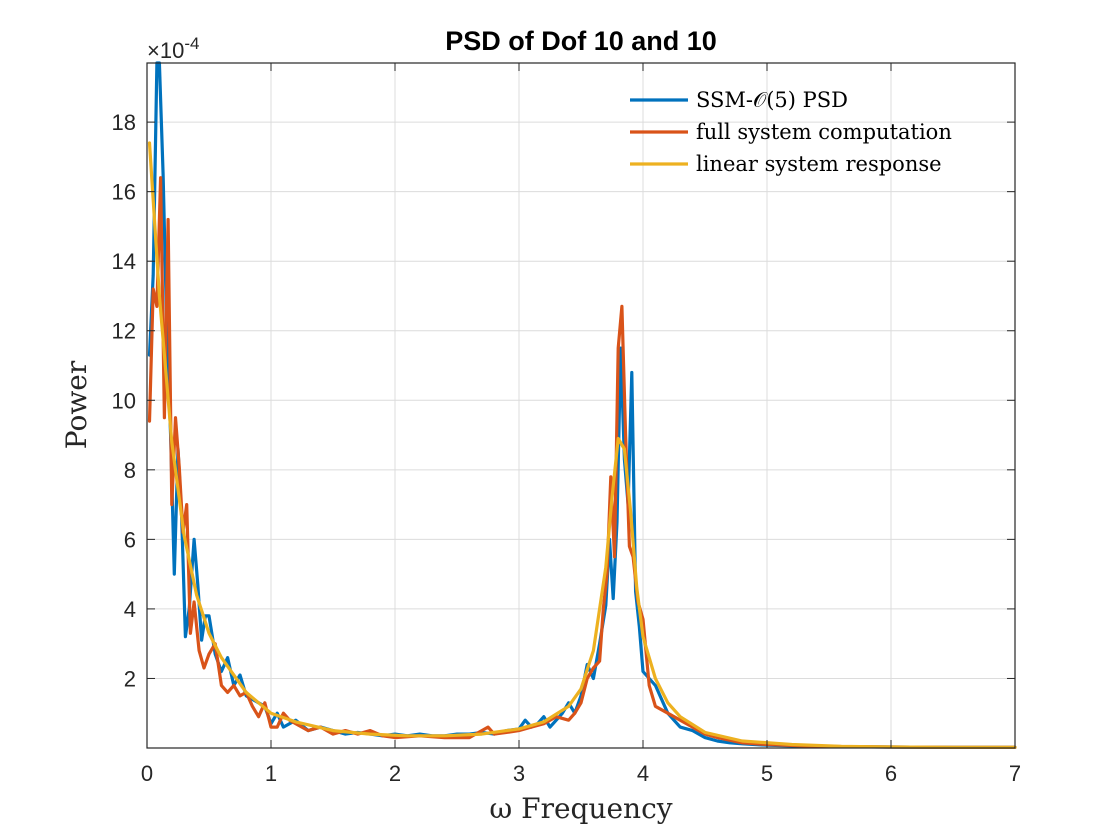 Image resolution: width=1120 pixels, height=840 pixels. Describe the element at coordinates (824, 132) in the screenshot. I see `legend-entry-2: full system computation` at that location.